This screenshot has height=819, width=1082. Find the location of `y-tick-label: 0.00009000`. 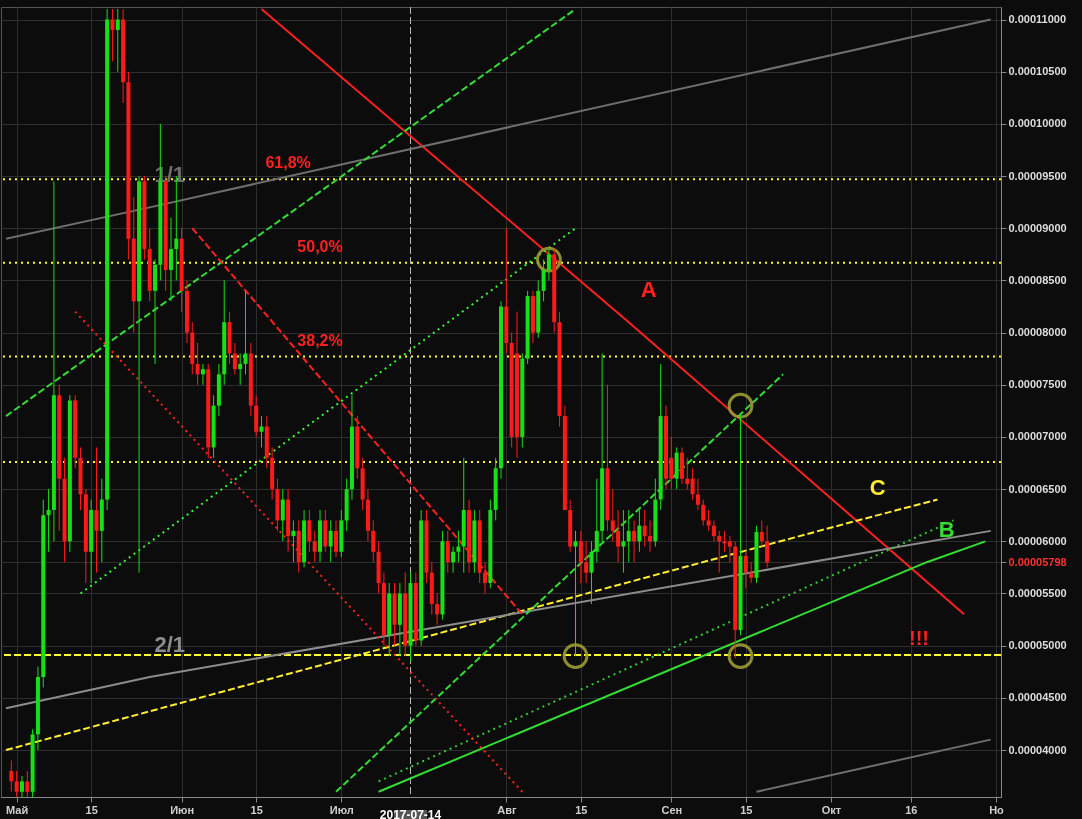

y-tick-label: 0.00009000 is located at coordinates (1037, 227).